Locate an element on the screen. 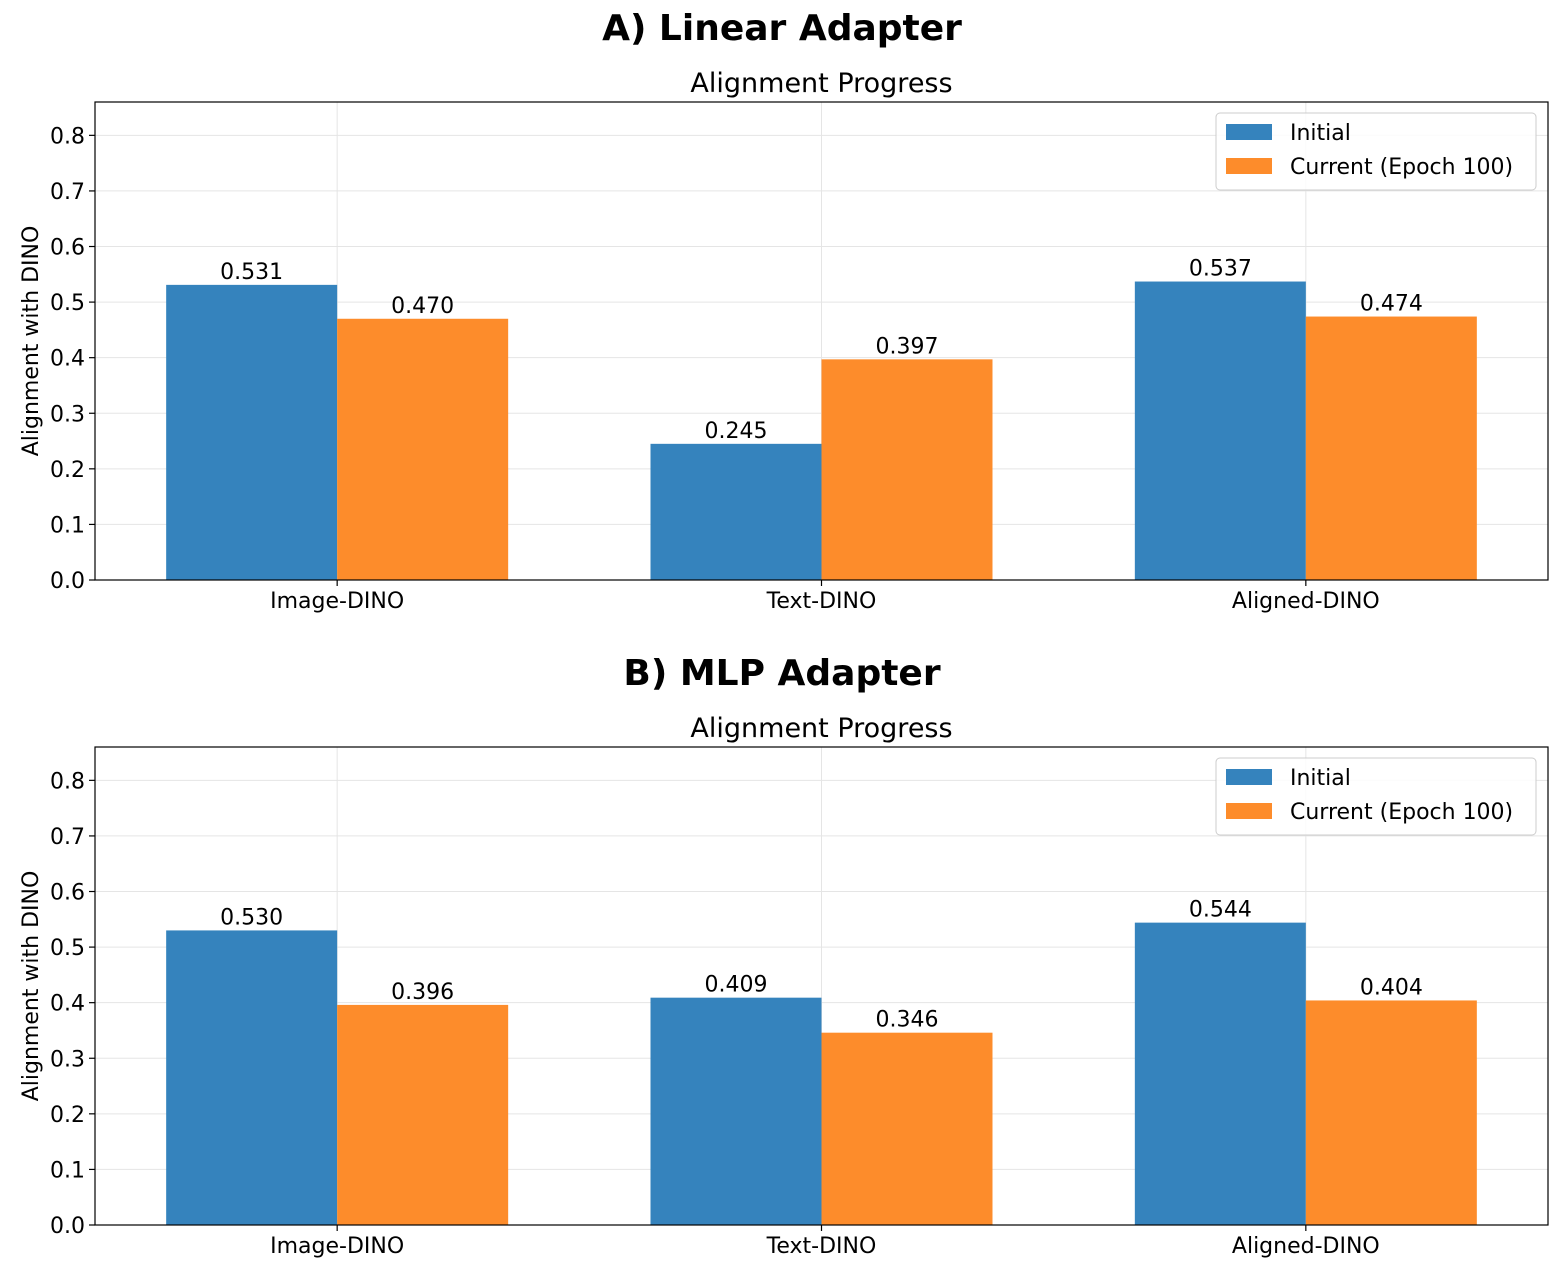  bar-value-label: 0.409 is located at coordinates (736, 985).